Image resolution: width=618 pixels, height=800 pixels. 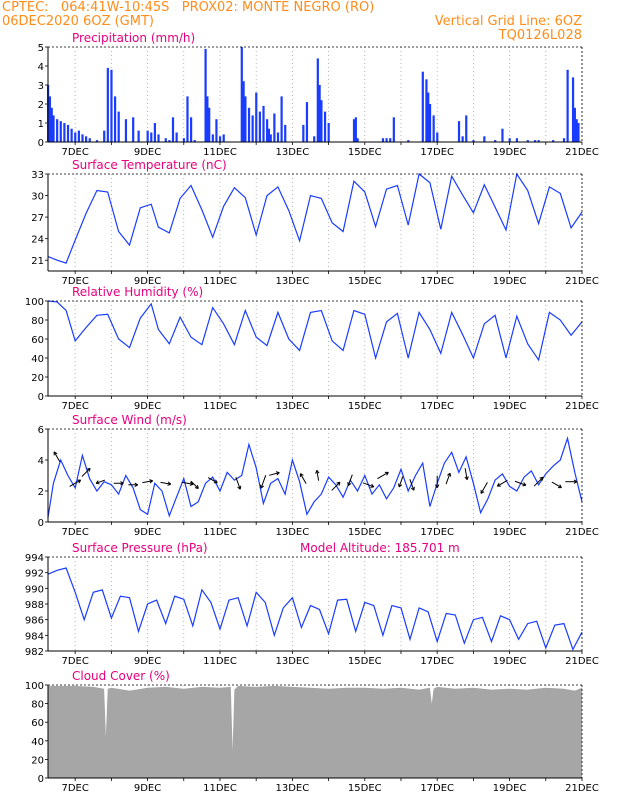 What do you see at coordinates (37, 175) in the screenshot?
I see `y-tick-label: 33` at bounding box center [37, 175].